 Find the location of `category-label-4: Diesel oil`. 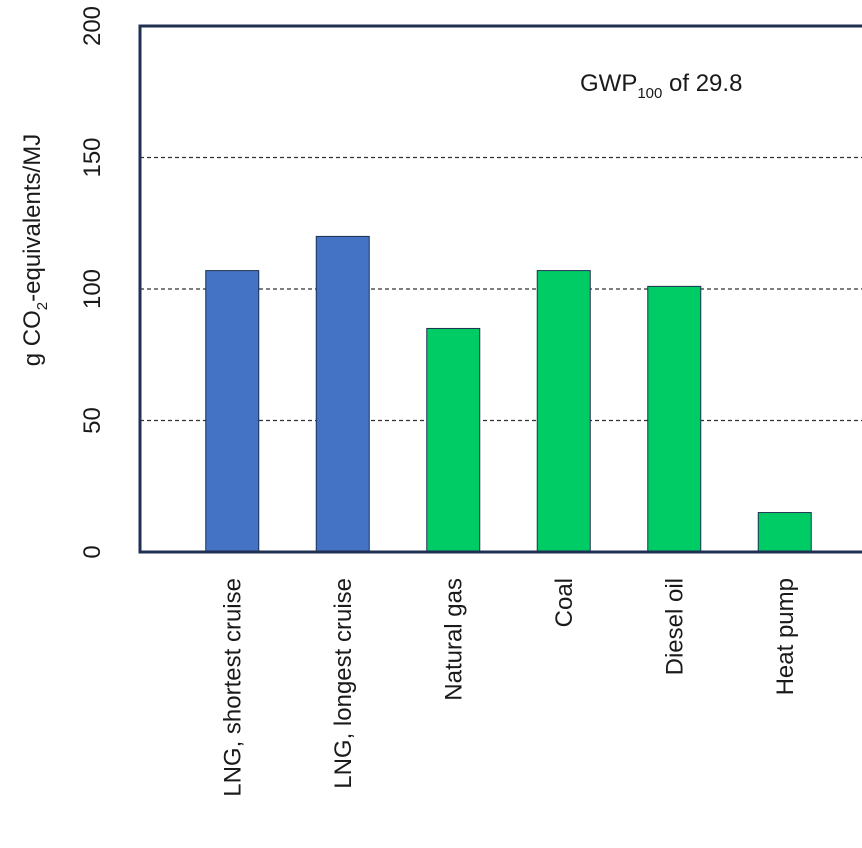

category-label-4: Diesel oil is located at coordinates (674, 626).